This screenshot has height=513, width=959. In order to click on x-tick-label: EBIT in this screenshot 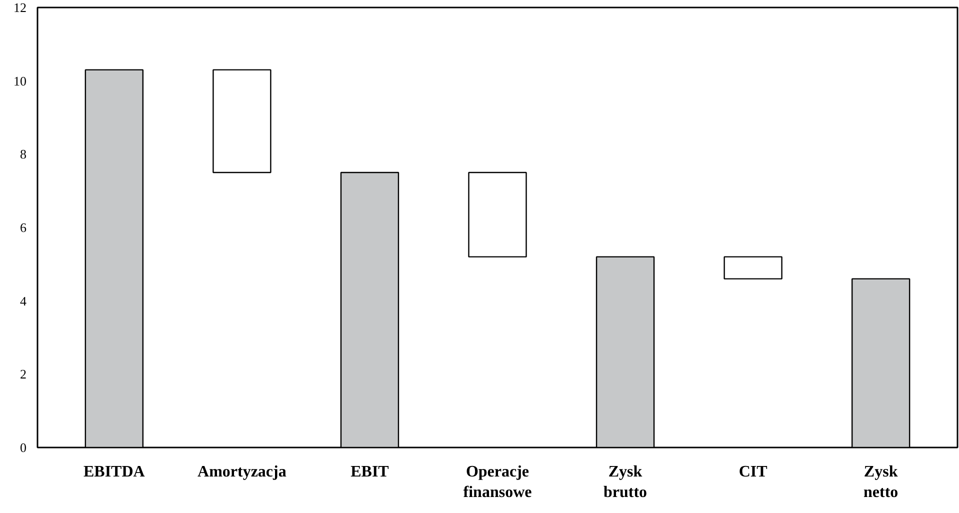, I will do `click(370, 472)`.